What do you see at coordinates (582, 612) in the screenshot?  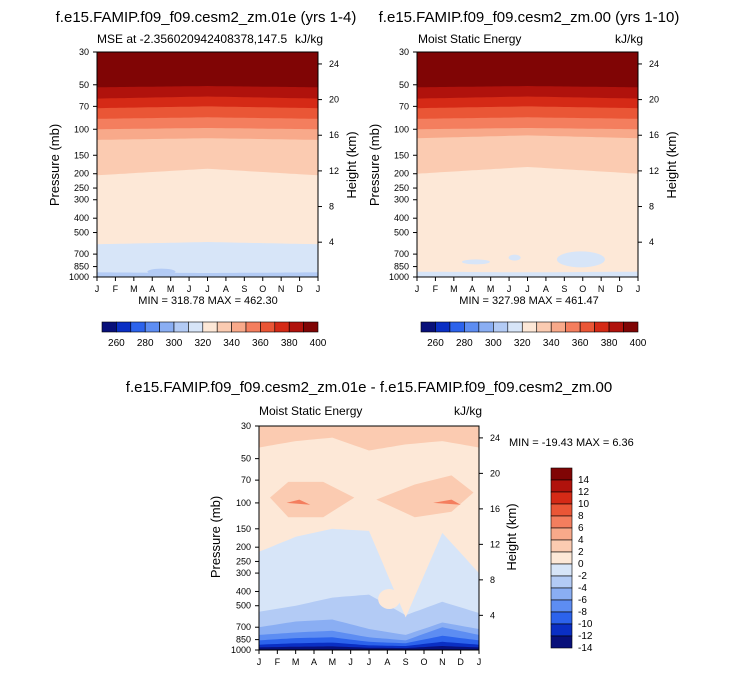 I see `p3-colorbar-label: -8` at bounding box center [582, 612].